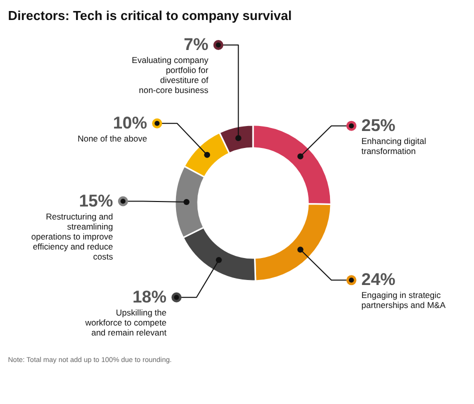  Describe the element at coordinates (393, 146) in the screenshot. I see `slice-label: Enhancing digital transformation` at that location.